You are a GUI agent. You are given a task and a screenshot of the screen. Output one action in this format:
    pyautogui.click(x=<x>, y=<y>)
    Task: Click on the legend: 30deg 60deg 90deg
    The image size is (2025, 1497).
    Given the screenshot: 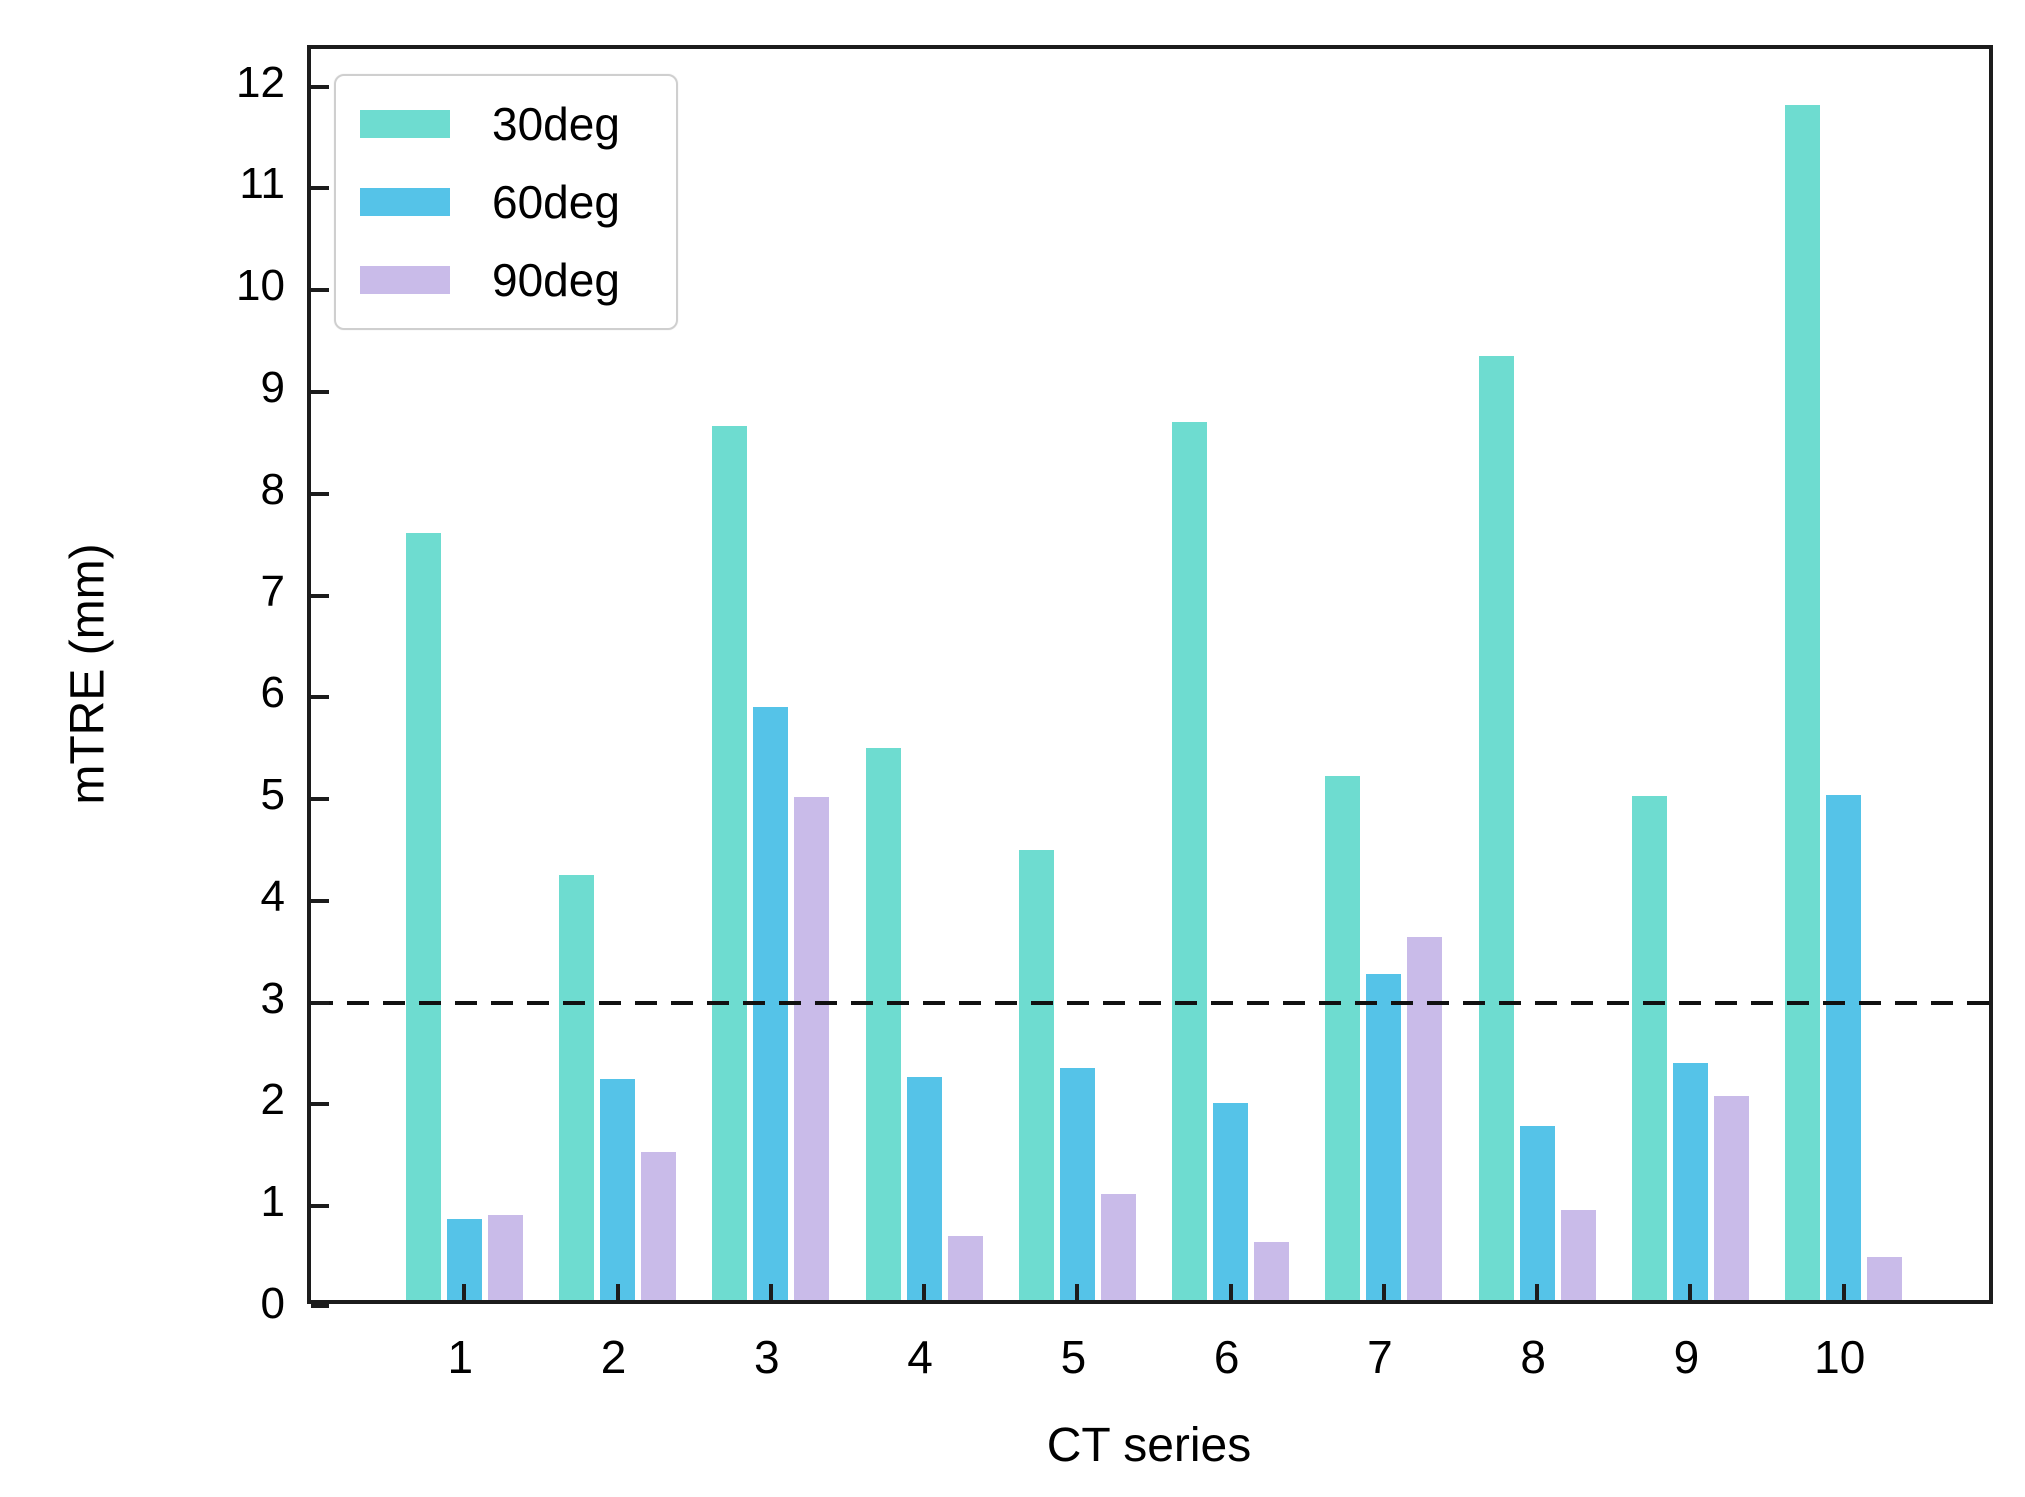 What is the action you would take?
    pyautogui.click(x=506, y=202)
    